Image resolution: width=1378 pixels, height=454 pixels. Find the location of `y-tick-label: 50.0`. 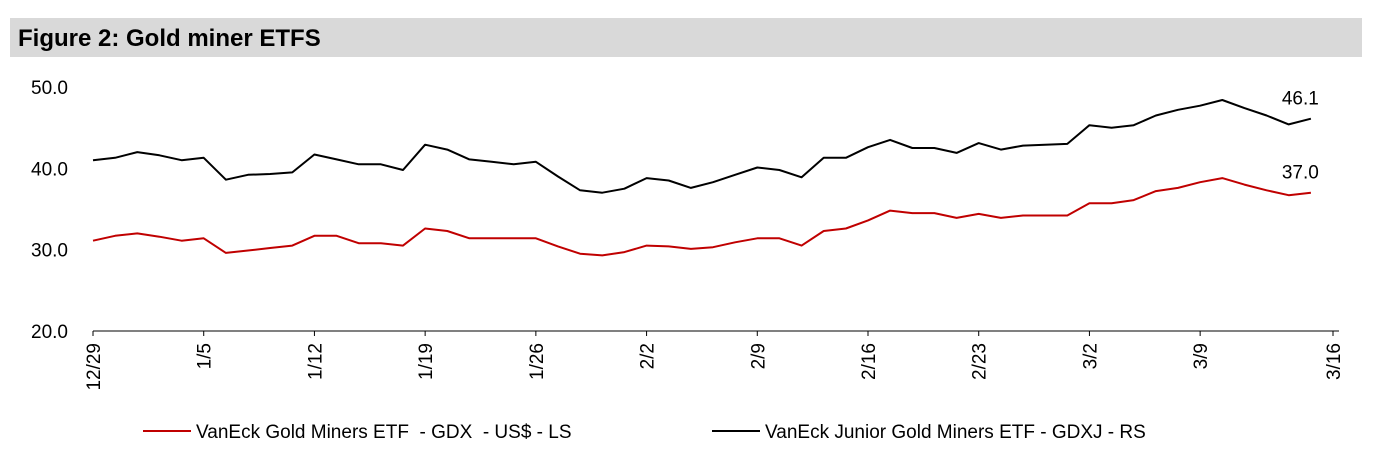

y-tick-label: 50.0 is located at coordinates (49, 88).